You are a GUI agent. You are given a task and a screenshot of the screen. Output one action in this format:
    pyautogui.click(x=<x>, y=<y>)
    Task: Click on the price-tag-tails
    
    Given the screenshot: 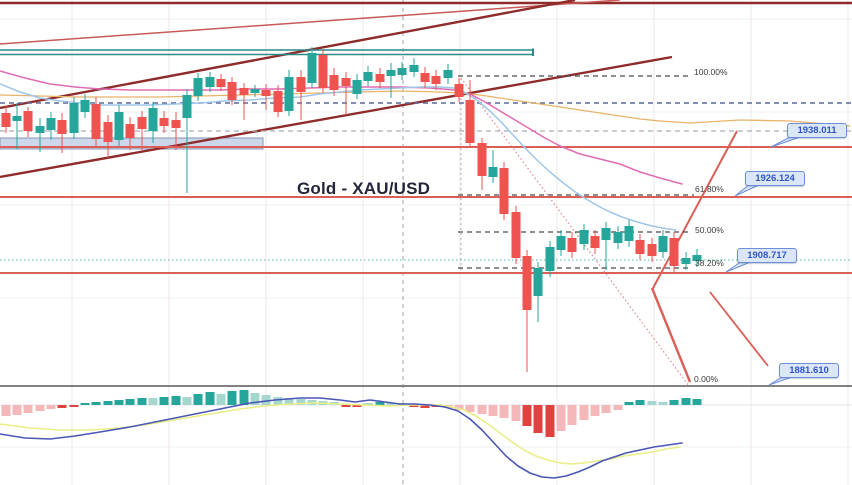 What is the action you would take?
    pyautogui.click(x=764, y=260)
    